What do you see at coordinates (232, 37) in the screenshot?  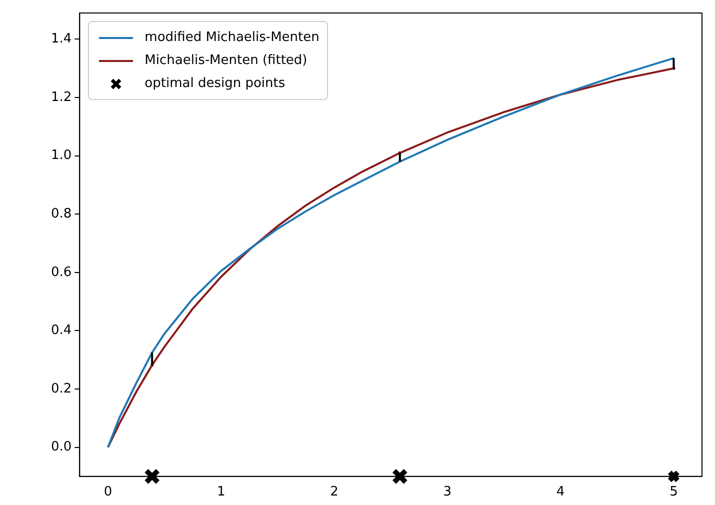 I see `legend-label: modified Michaelis-Menten` at bounding box center [232, 37].